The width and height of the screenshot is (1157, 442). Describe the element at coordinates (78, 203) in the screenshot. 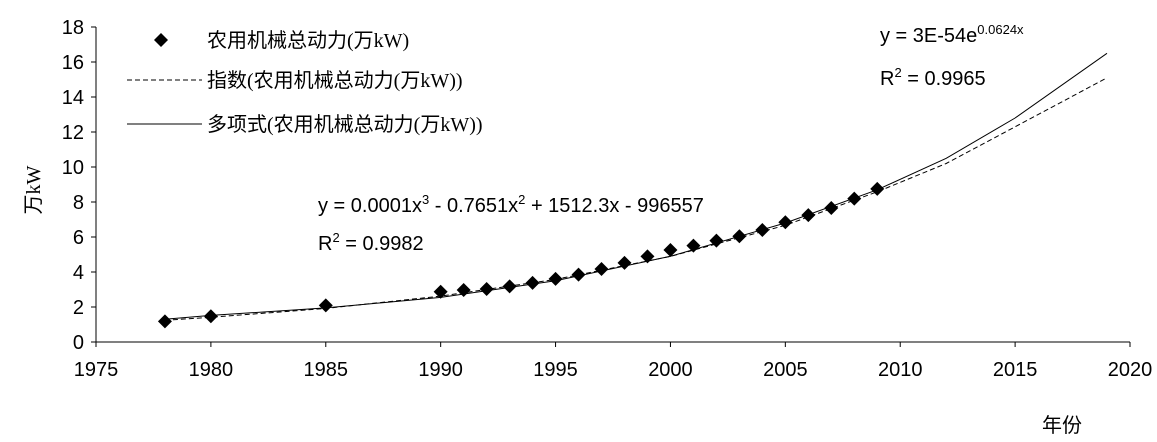

I see `y-tick-label: 8` at that location.